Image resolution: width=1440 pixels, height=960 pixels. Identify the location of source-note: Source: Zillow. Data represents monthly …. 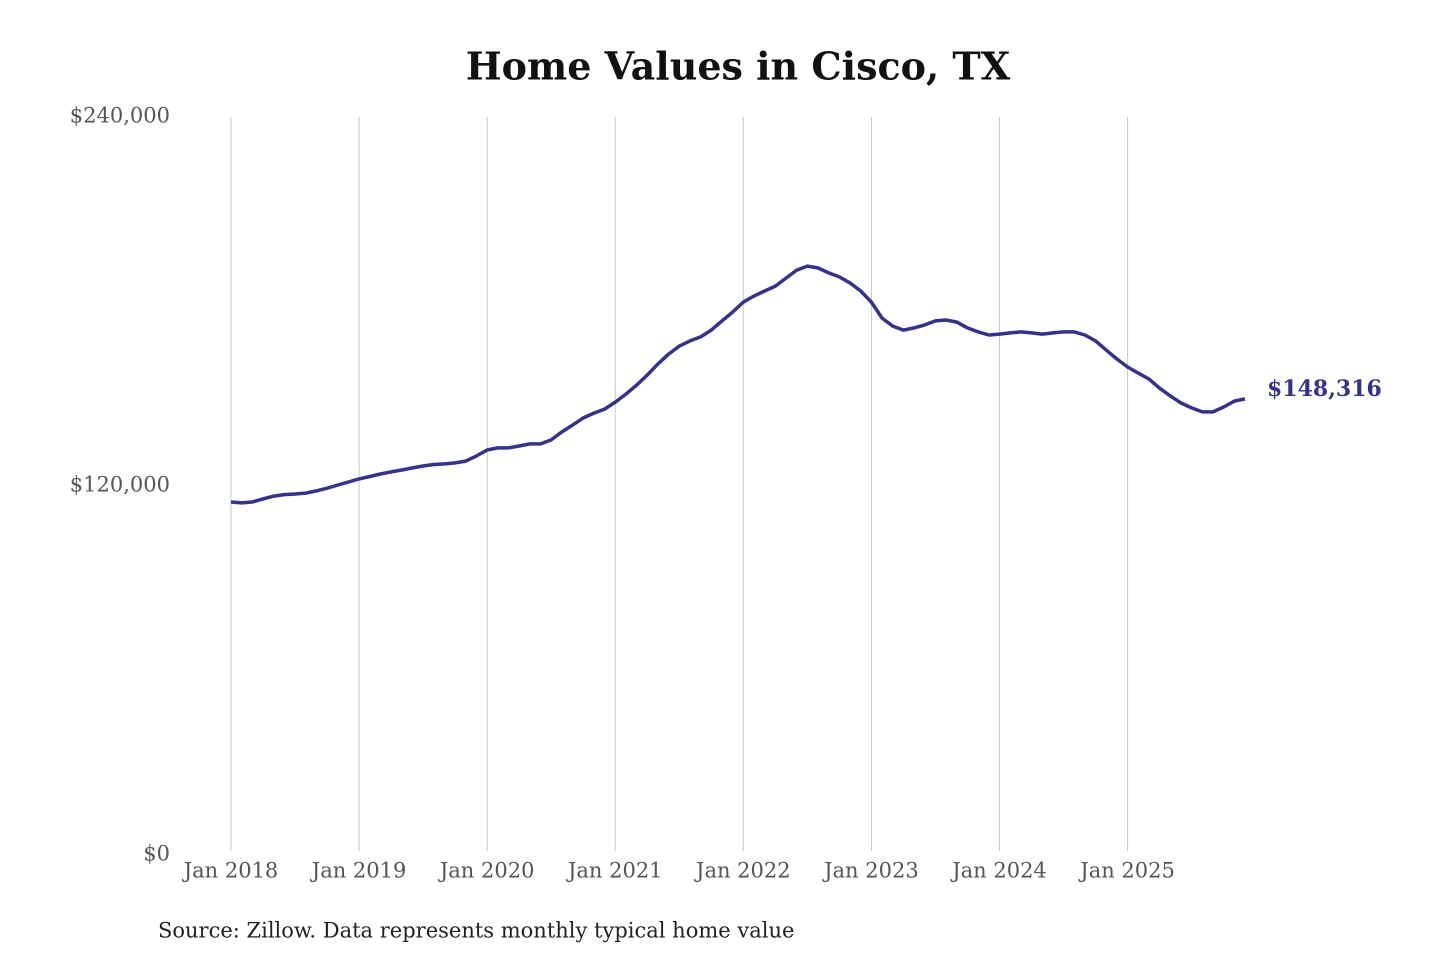
(476, 931).